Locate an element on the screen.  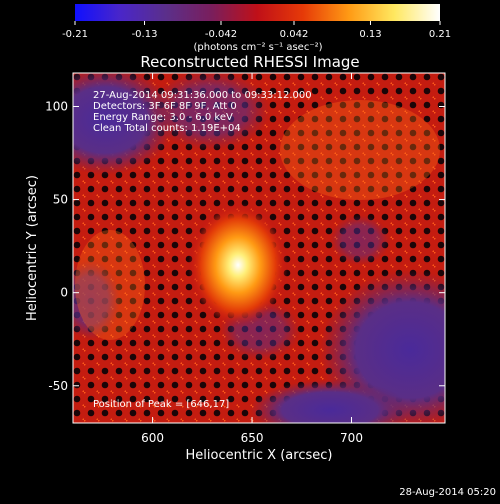
colorbar-tick-label: -0.13 is located at coordinates (145, 34).